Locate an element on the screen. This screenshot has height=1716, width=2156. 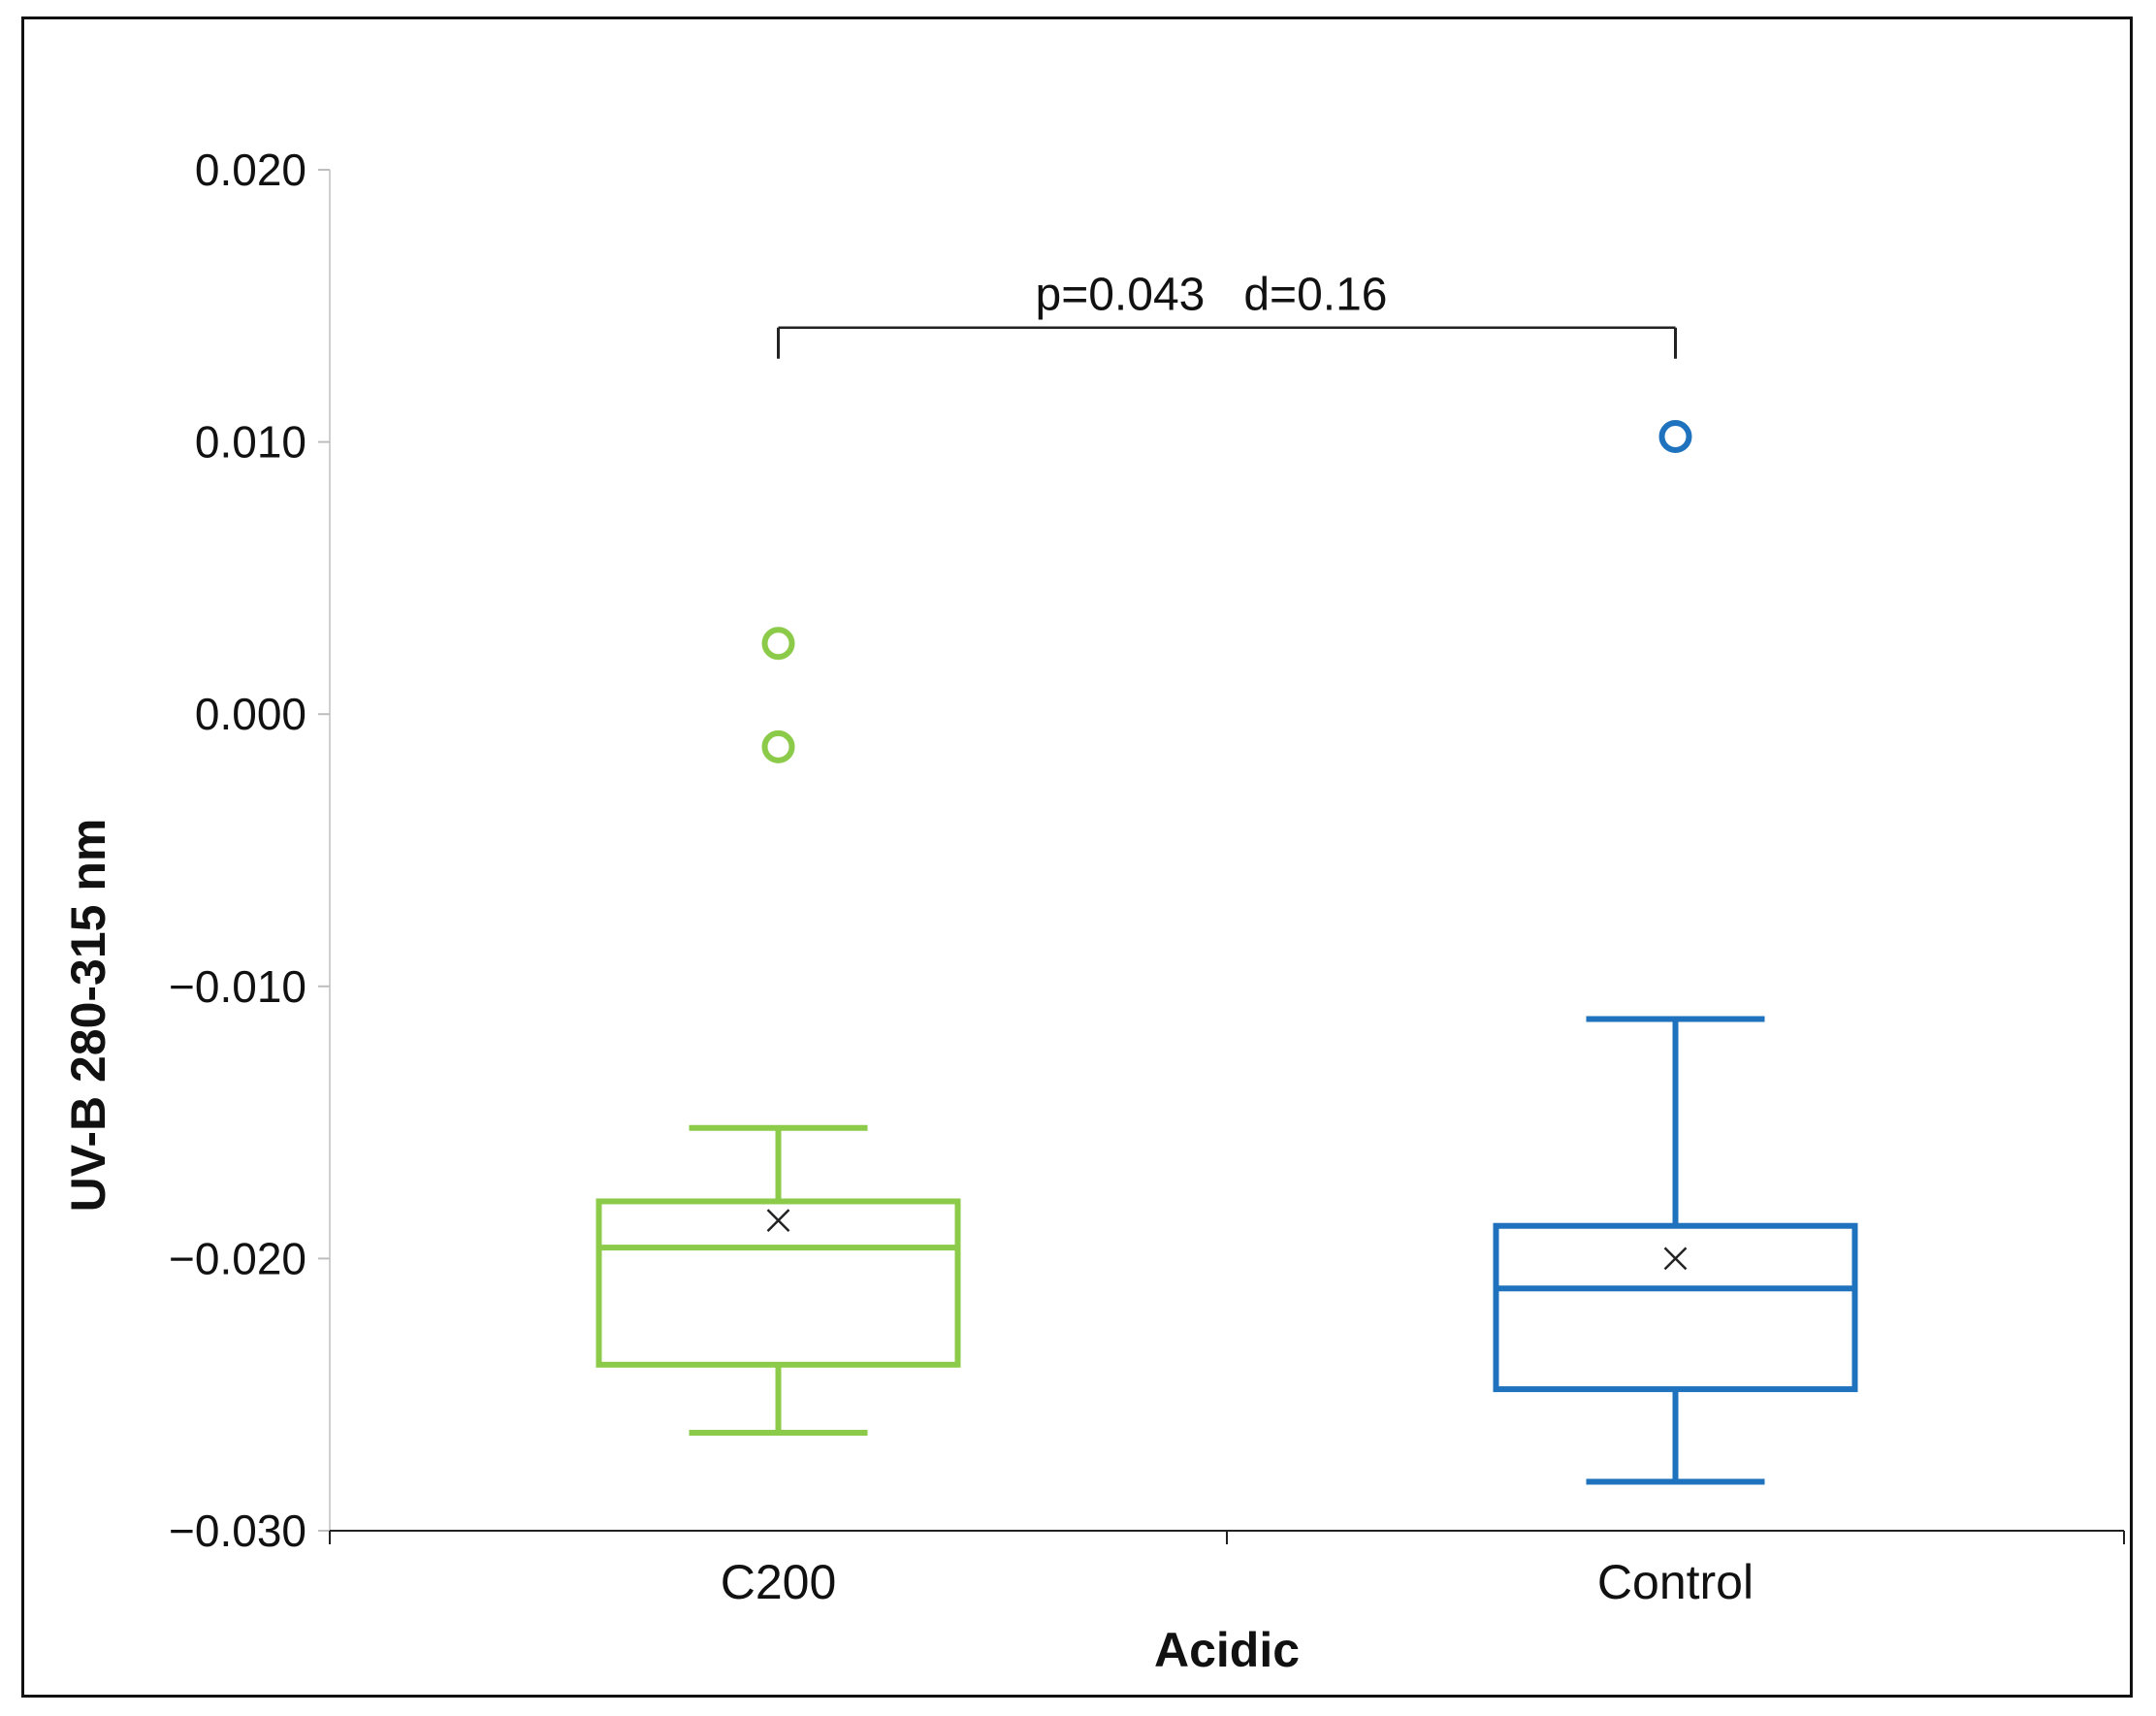
significance-label: p=0.043 d=0.16 is located at coordinates (1212, 296).